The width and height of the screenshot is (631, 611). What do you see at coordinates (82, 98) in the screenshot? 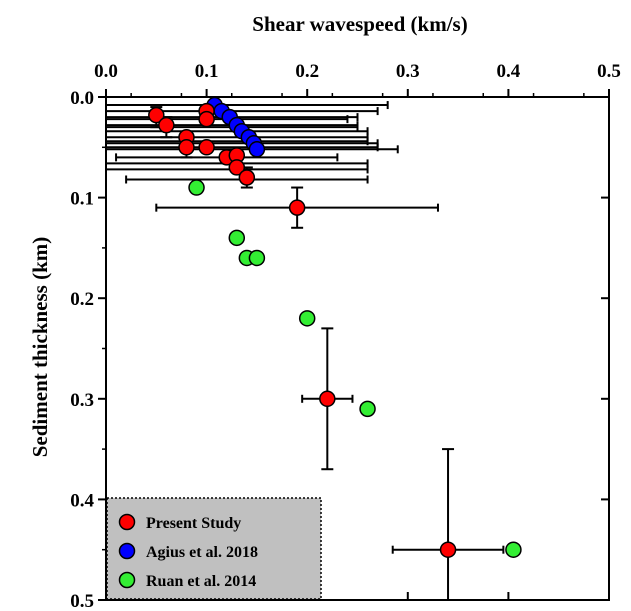
I see `y-tick-label: 0.0` at bounding box center [82, 98].